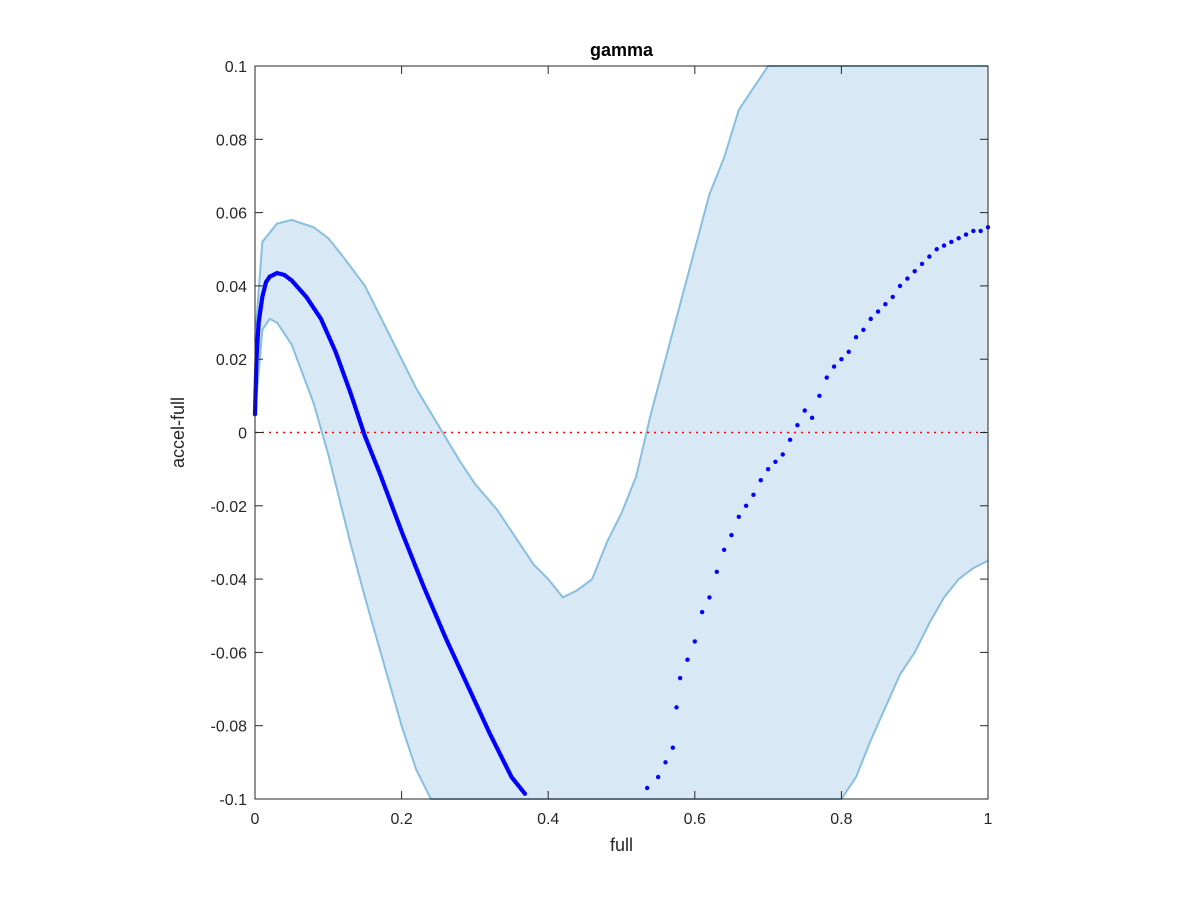 Image resolution: width=1200 pixels, height=900 pixels. Describe the element at coordinates (242, 434) in the screenshot. I see `y-tick-label: 0` at that location.